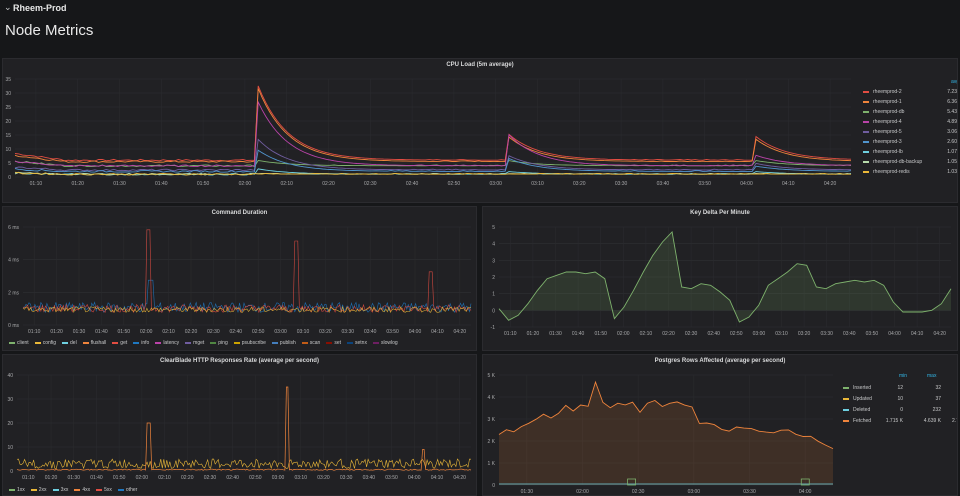  What do you see at coordinates (323, 478) in the screenshot?
I see `x-tick-label: 03:20` at bounding box center [323, 478].